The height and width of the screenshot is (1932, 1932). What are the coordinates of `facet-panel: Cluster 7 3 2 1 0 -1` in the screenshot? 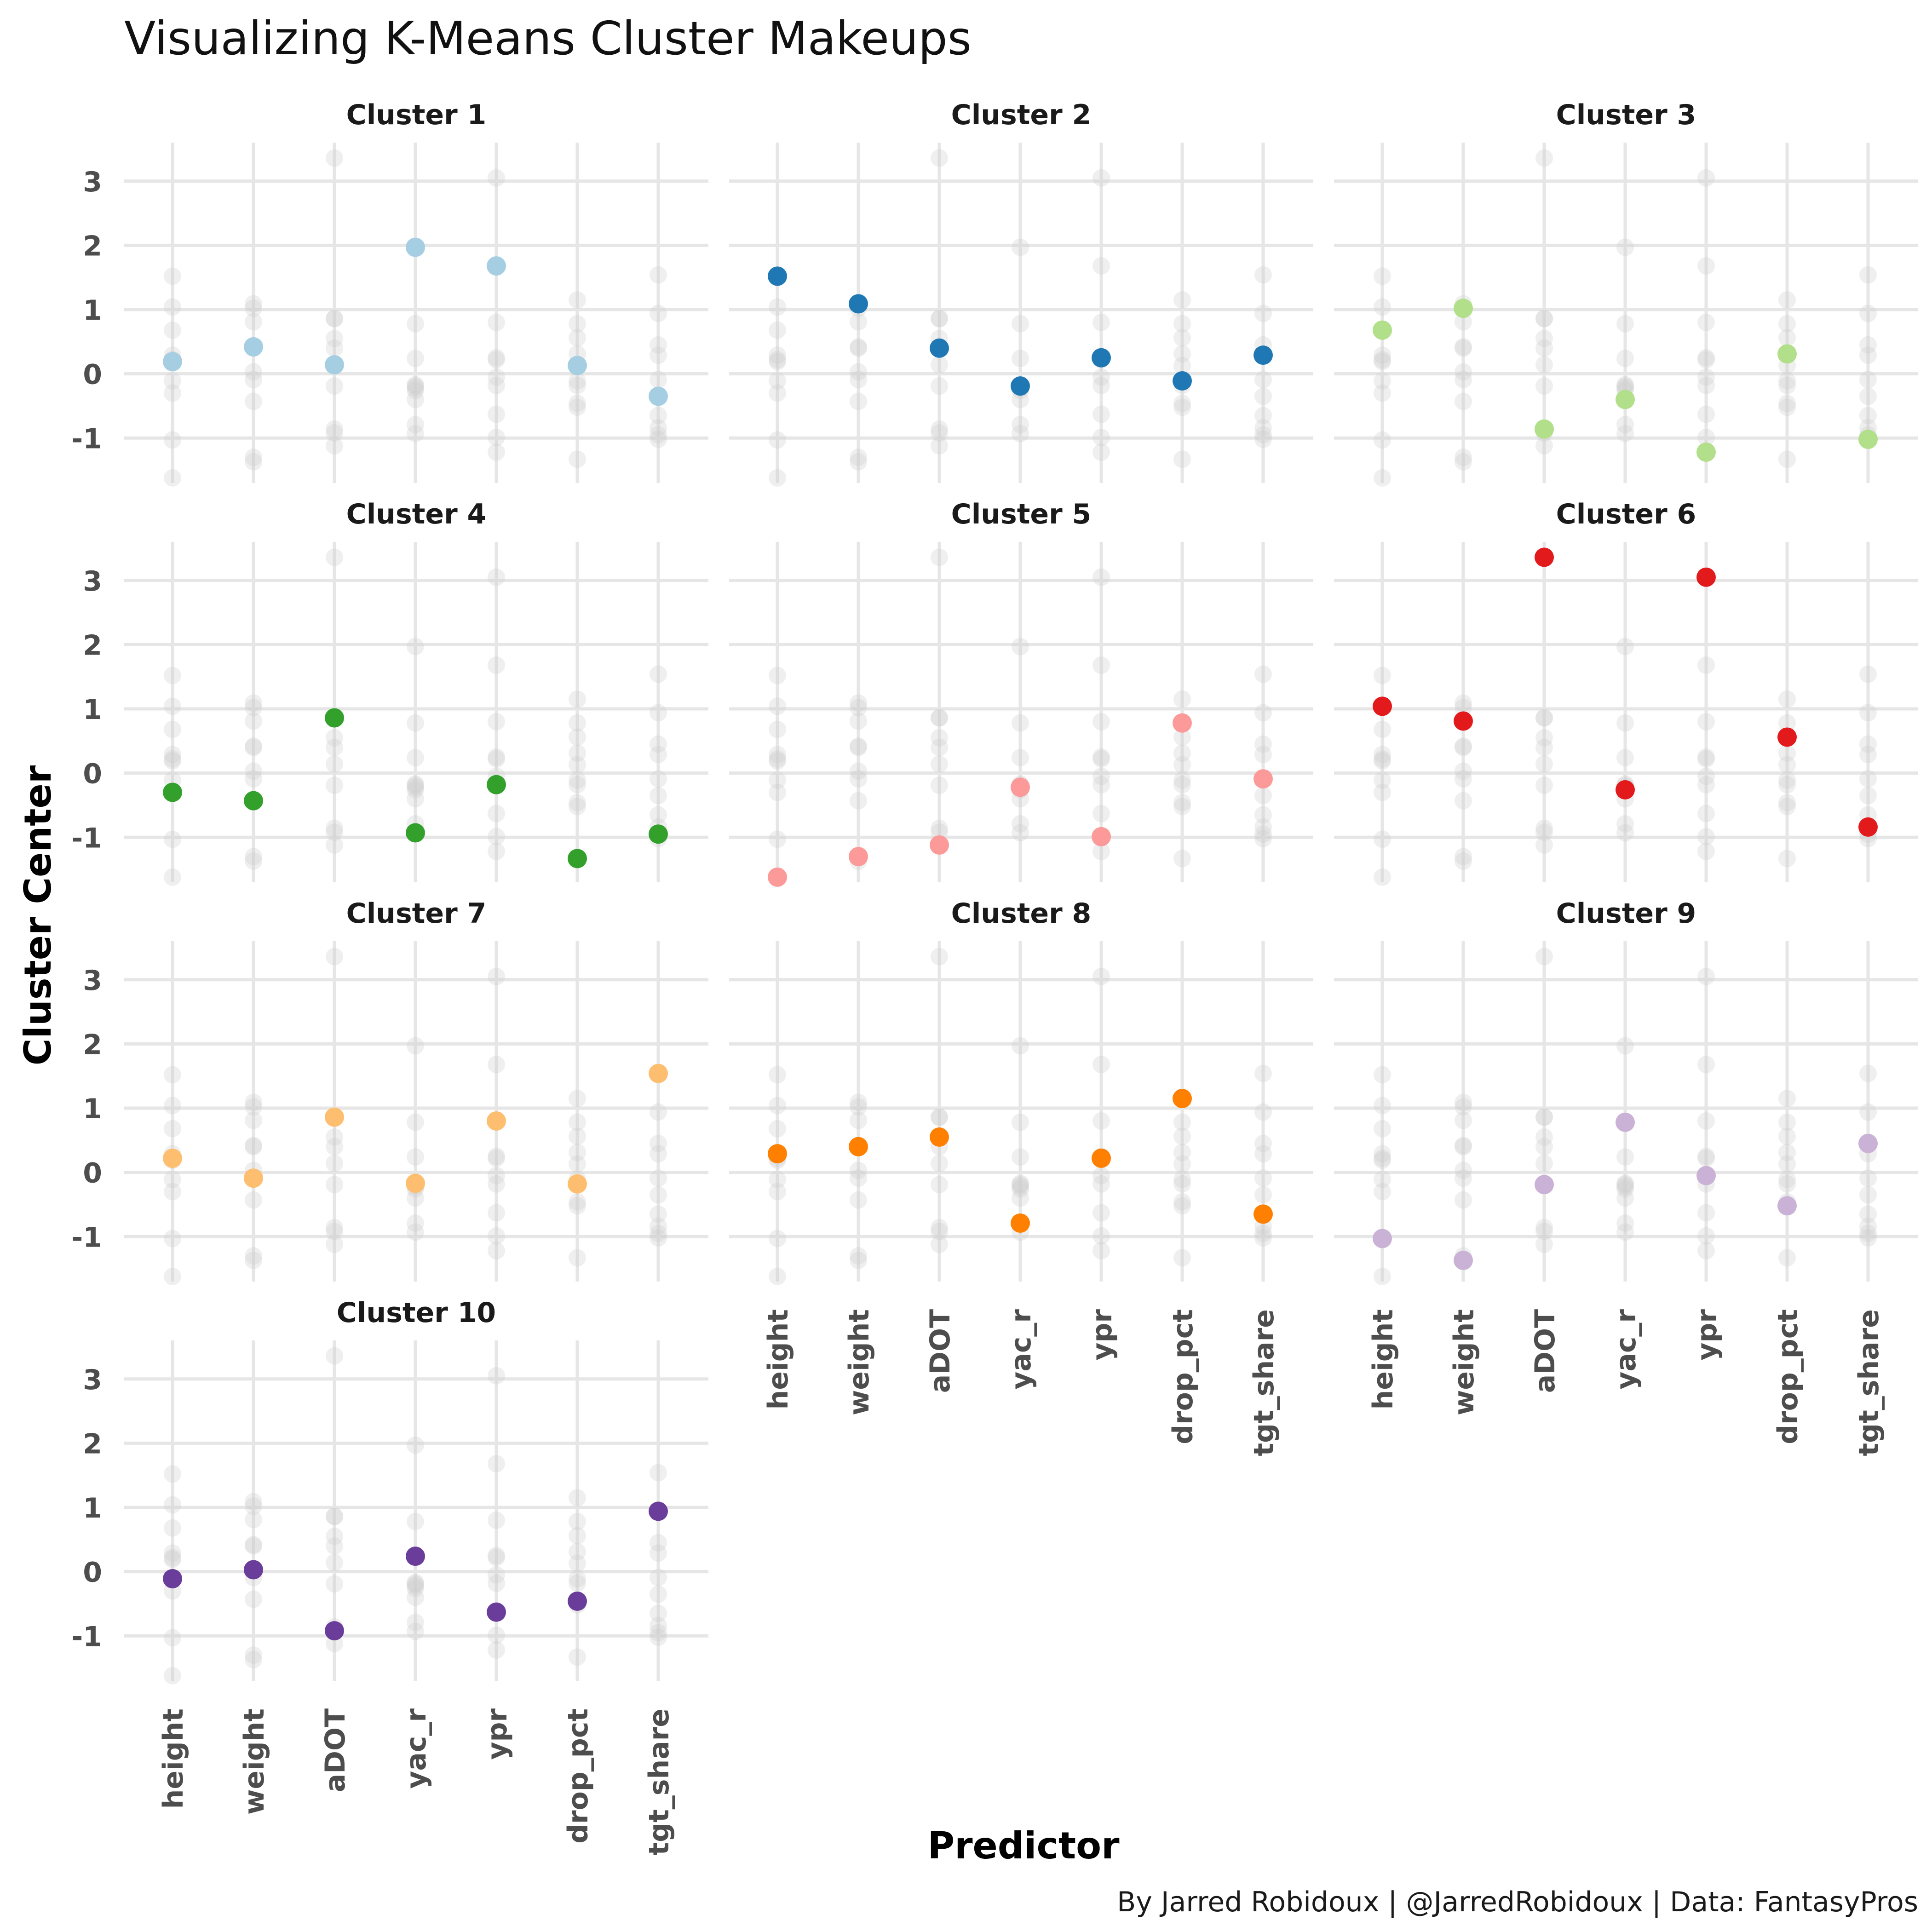 It's located at (389, 1091).